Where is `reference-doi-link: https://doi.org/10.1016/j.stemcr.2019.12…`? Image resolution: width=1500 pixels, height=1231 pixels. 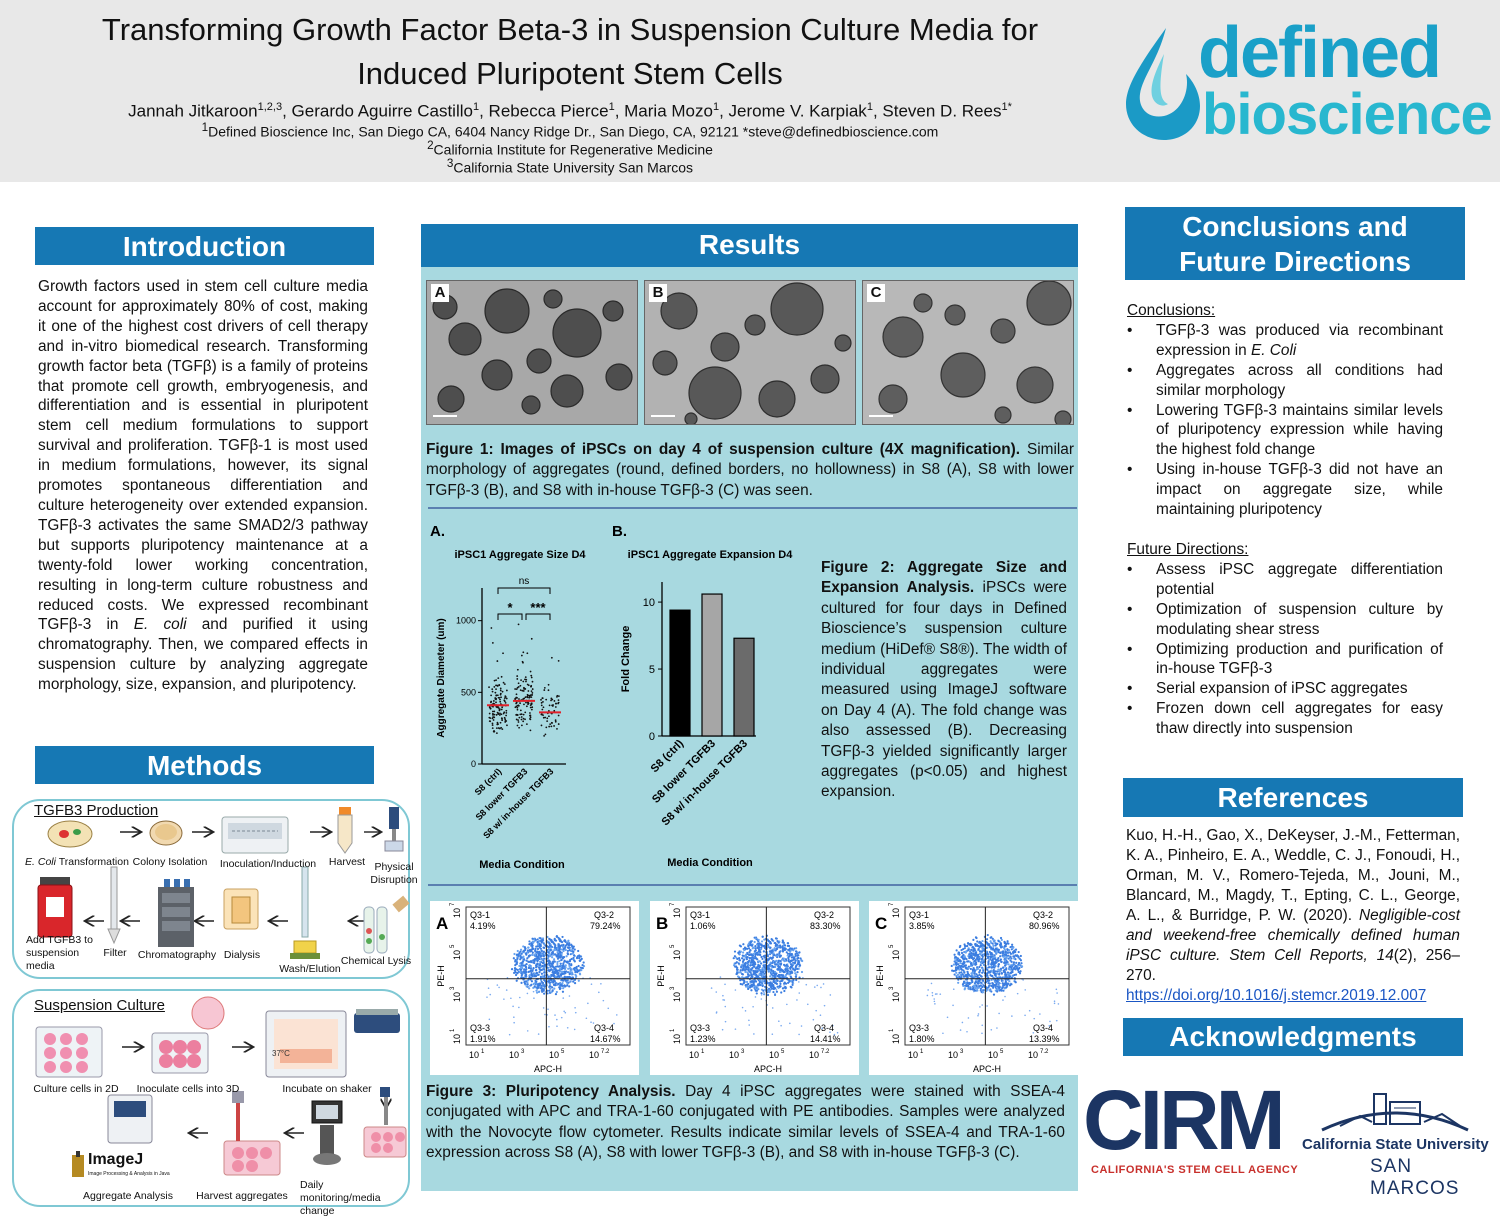
reference-doi-link: https://doi.org/10.1016/j.stemcr.2019.12… is located at coordinates (1276, 995).